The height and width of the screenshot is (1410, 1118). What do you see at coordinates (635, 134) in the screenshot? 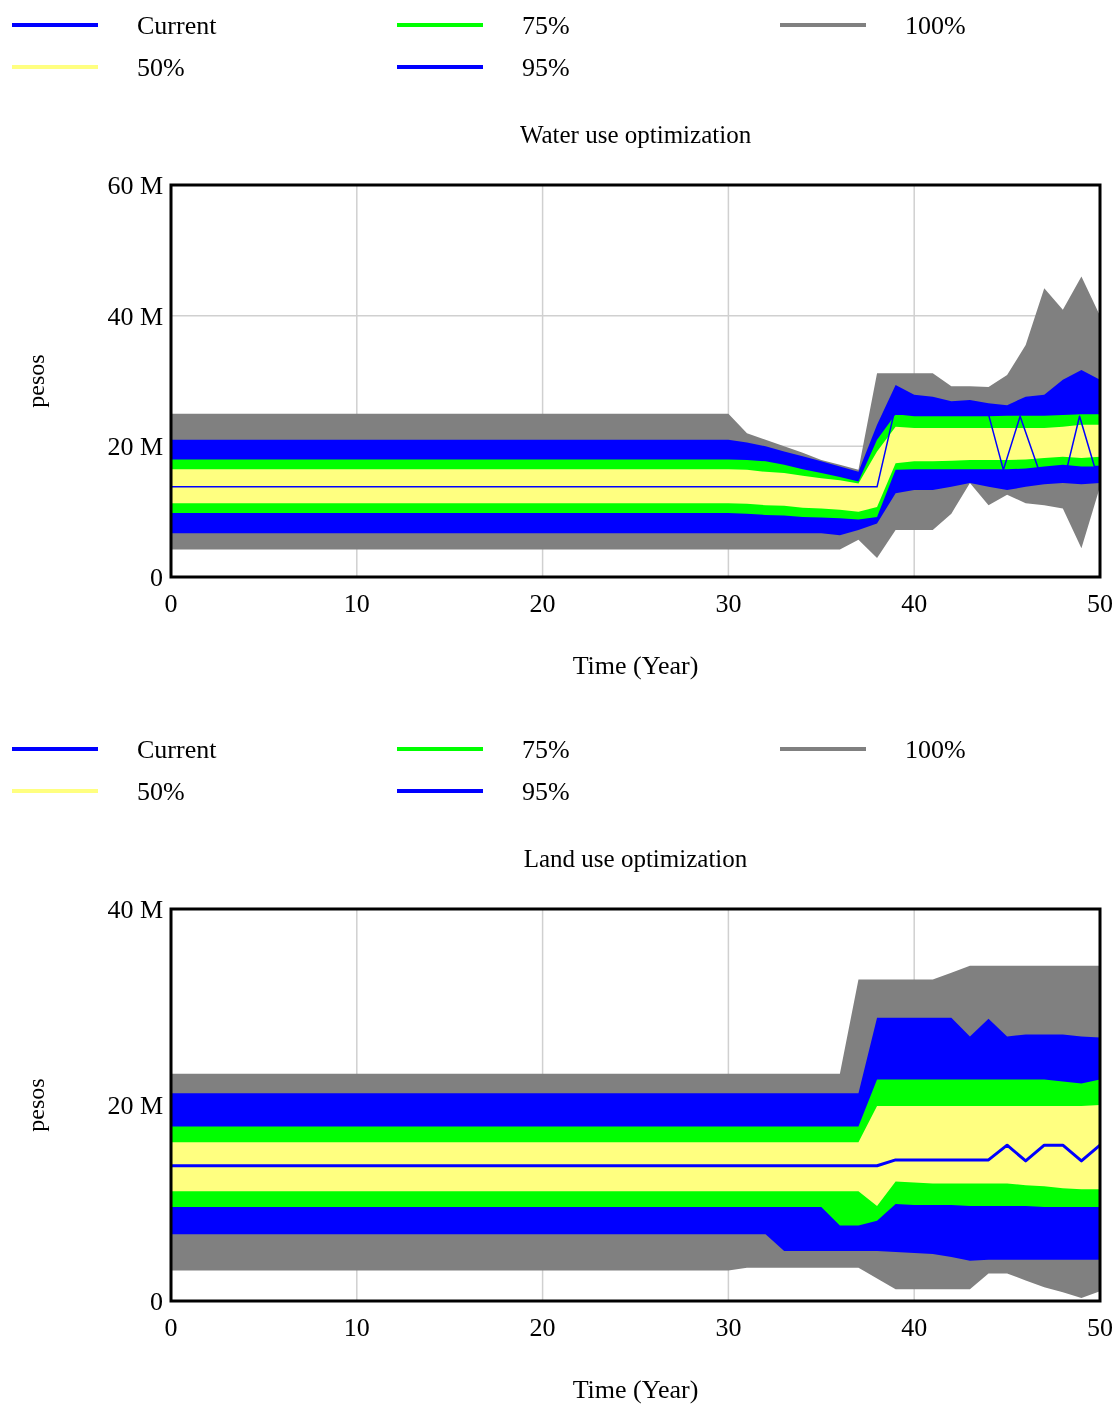
I see `chart-title: Water use optimization` at bounding box center [635, 134].